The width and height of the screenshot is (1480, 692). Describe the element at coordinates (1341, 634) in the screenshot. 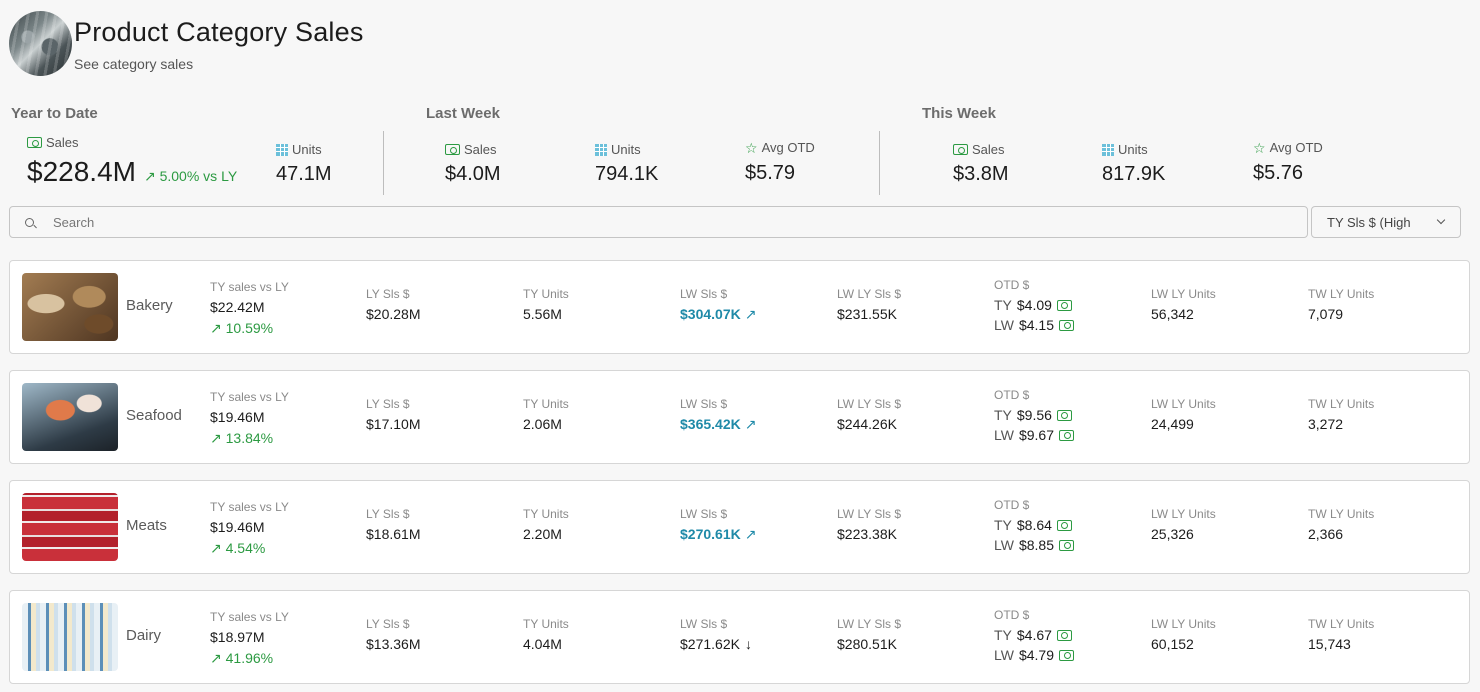

I see `tw-ly-units-metric: TW LY Units 15,743` at that location.